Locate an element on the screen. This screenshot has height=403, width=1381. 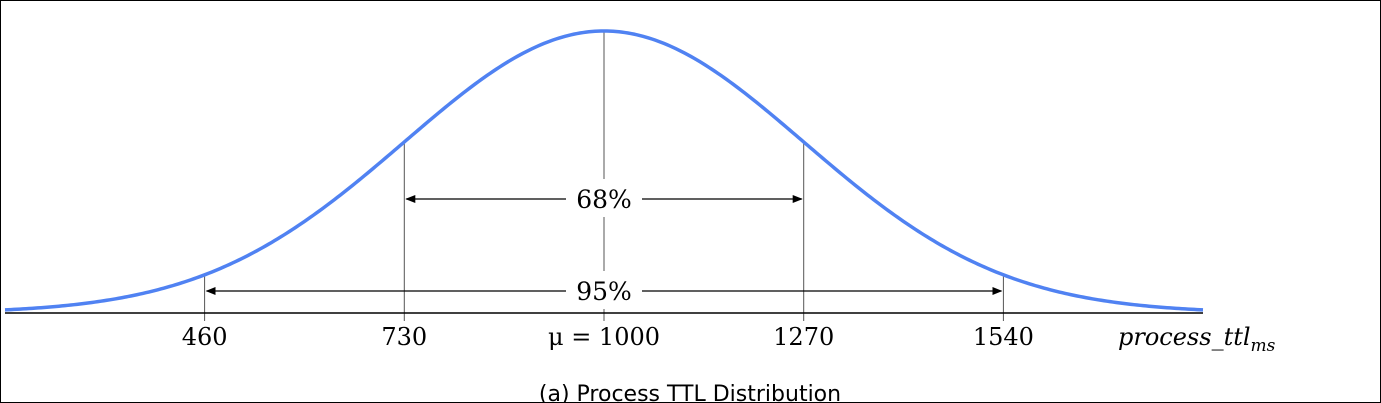
x-axis-label: process_ttlms is located at coordinates (1197, 339).